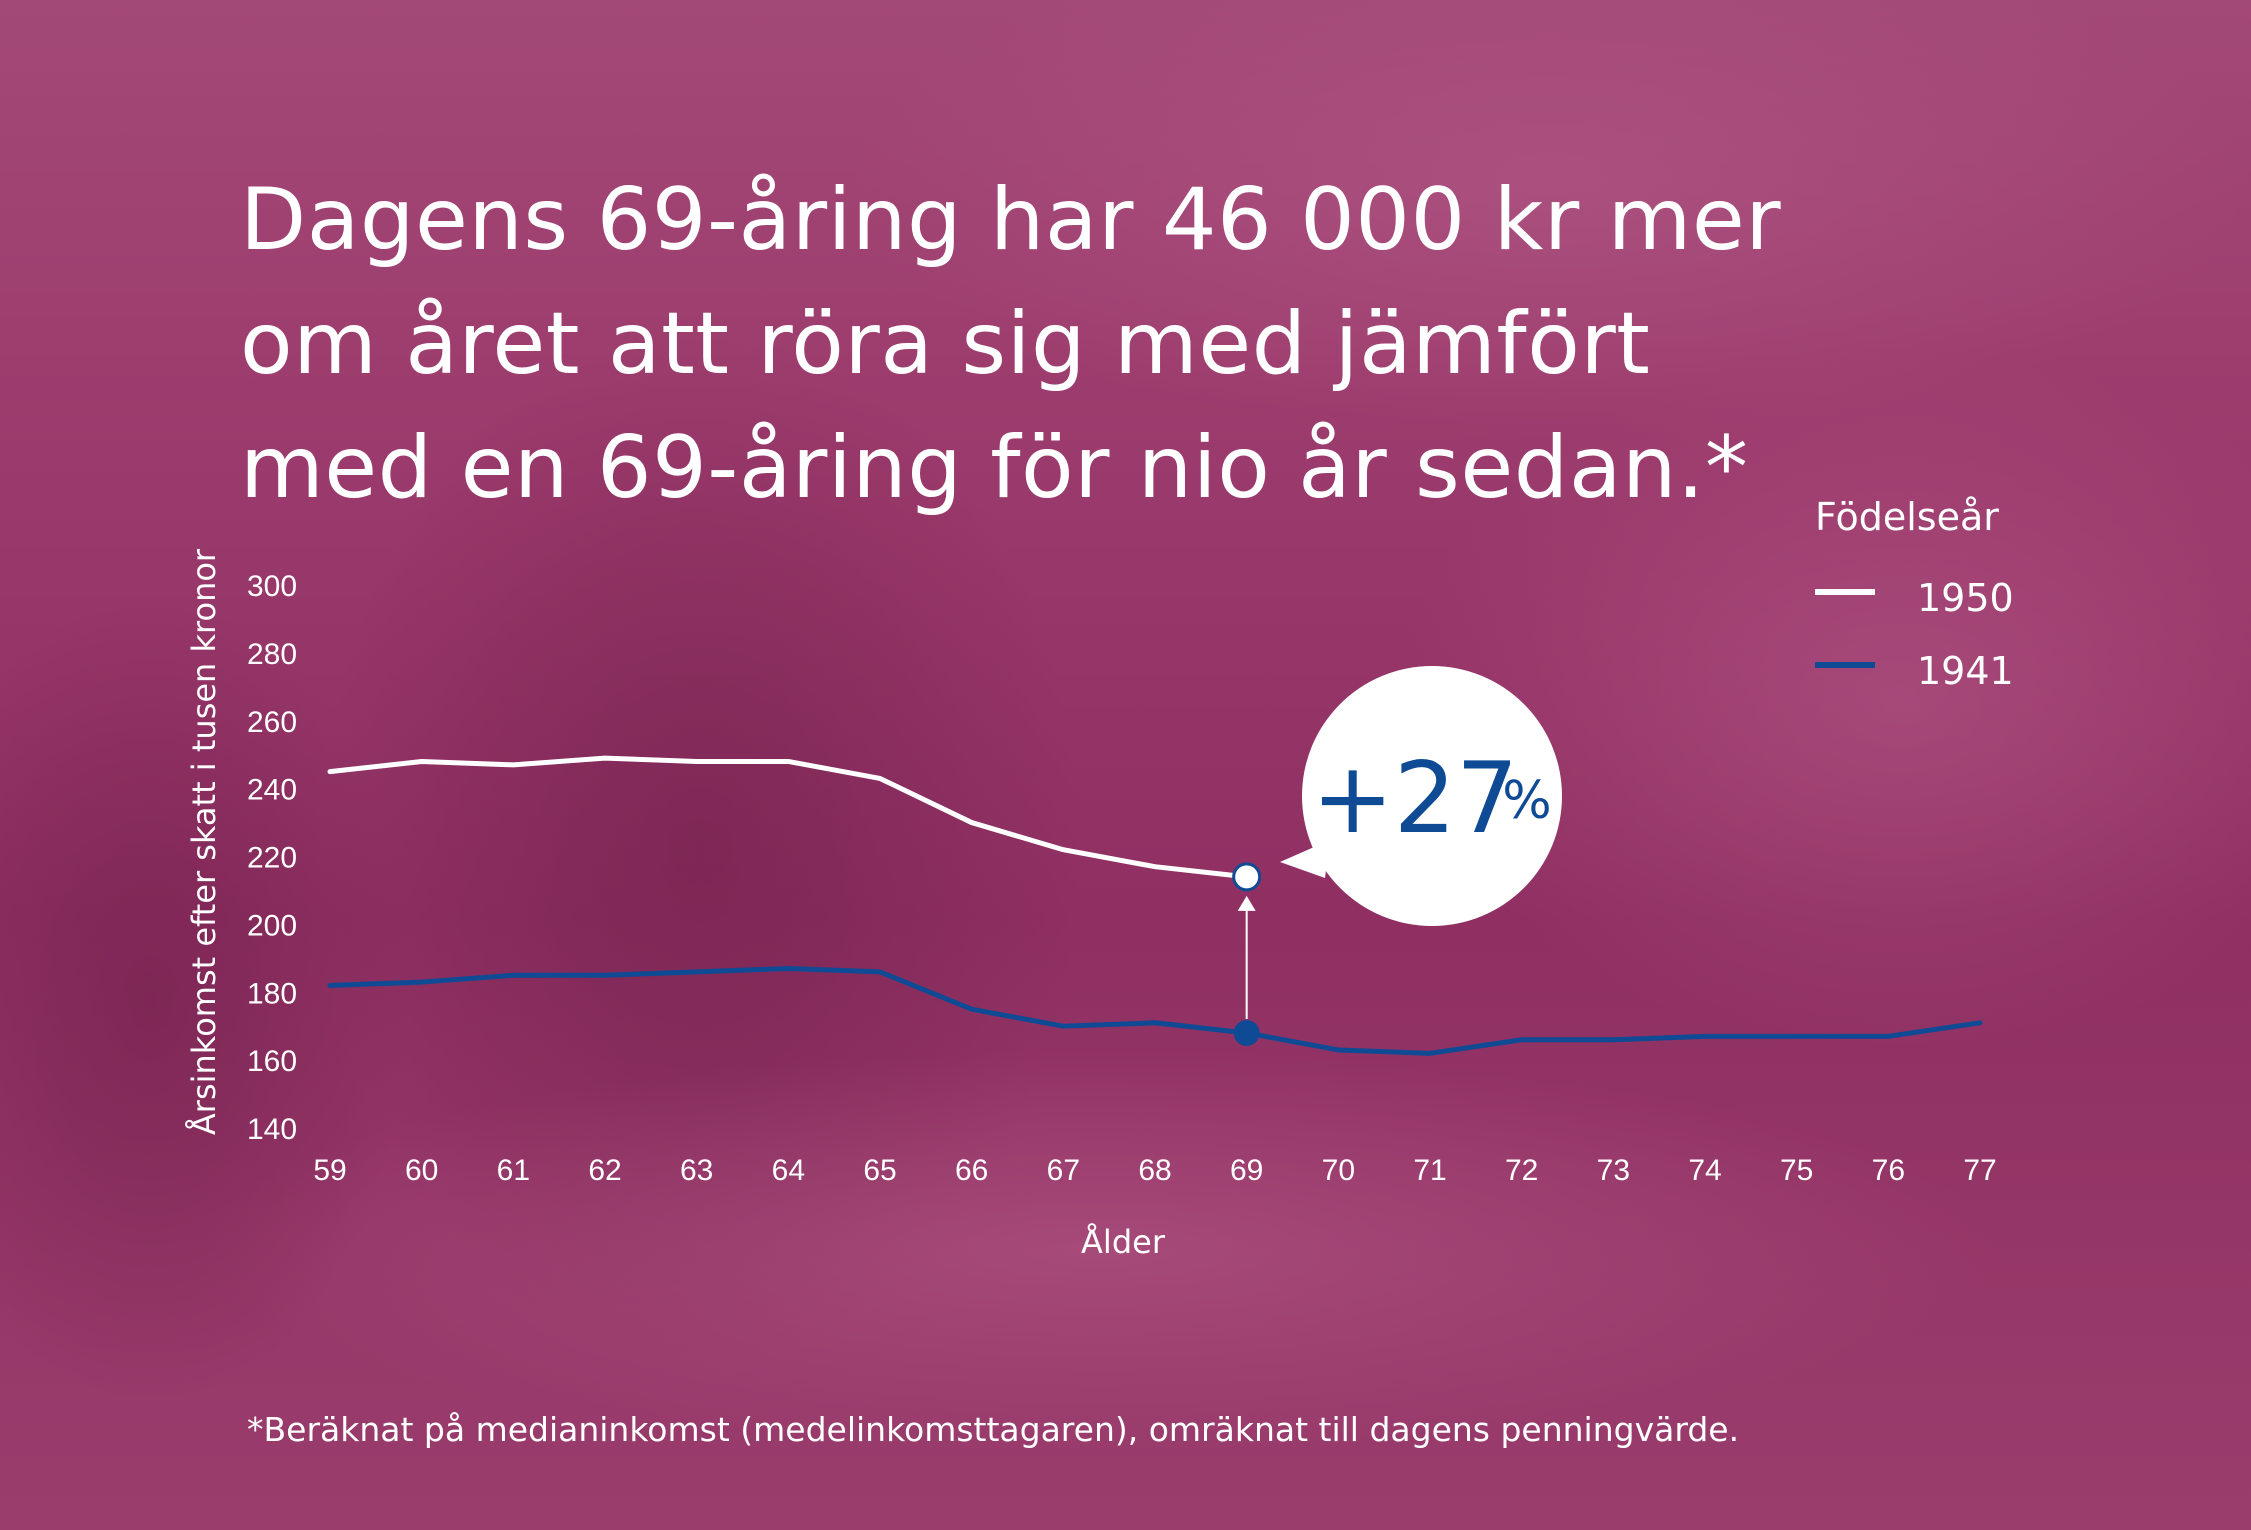  I want to click on series-line-1950, so click(788, 817).